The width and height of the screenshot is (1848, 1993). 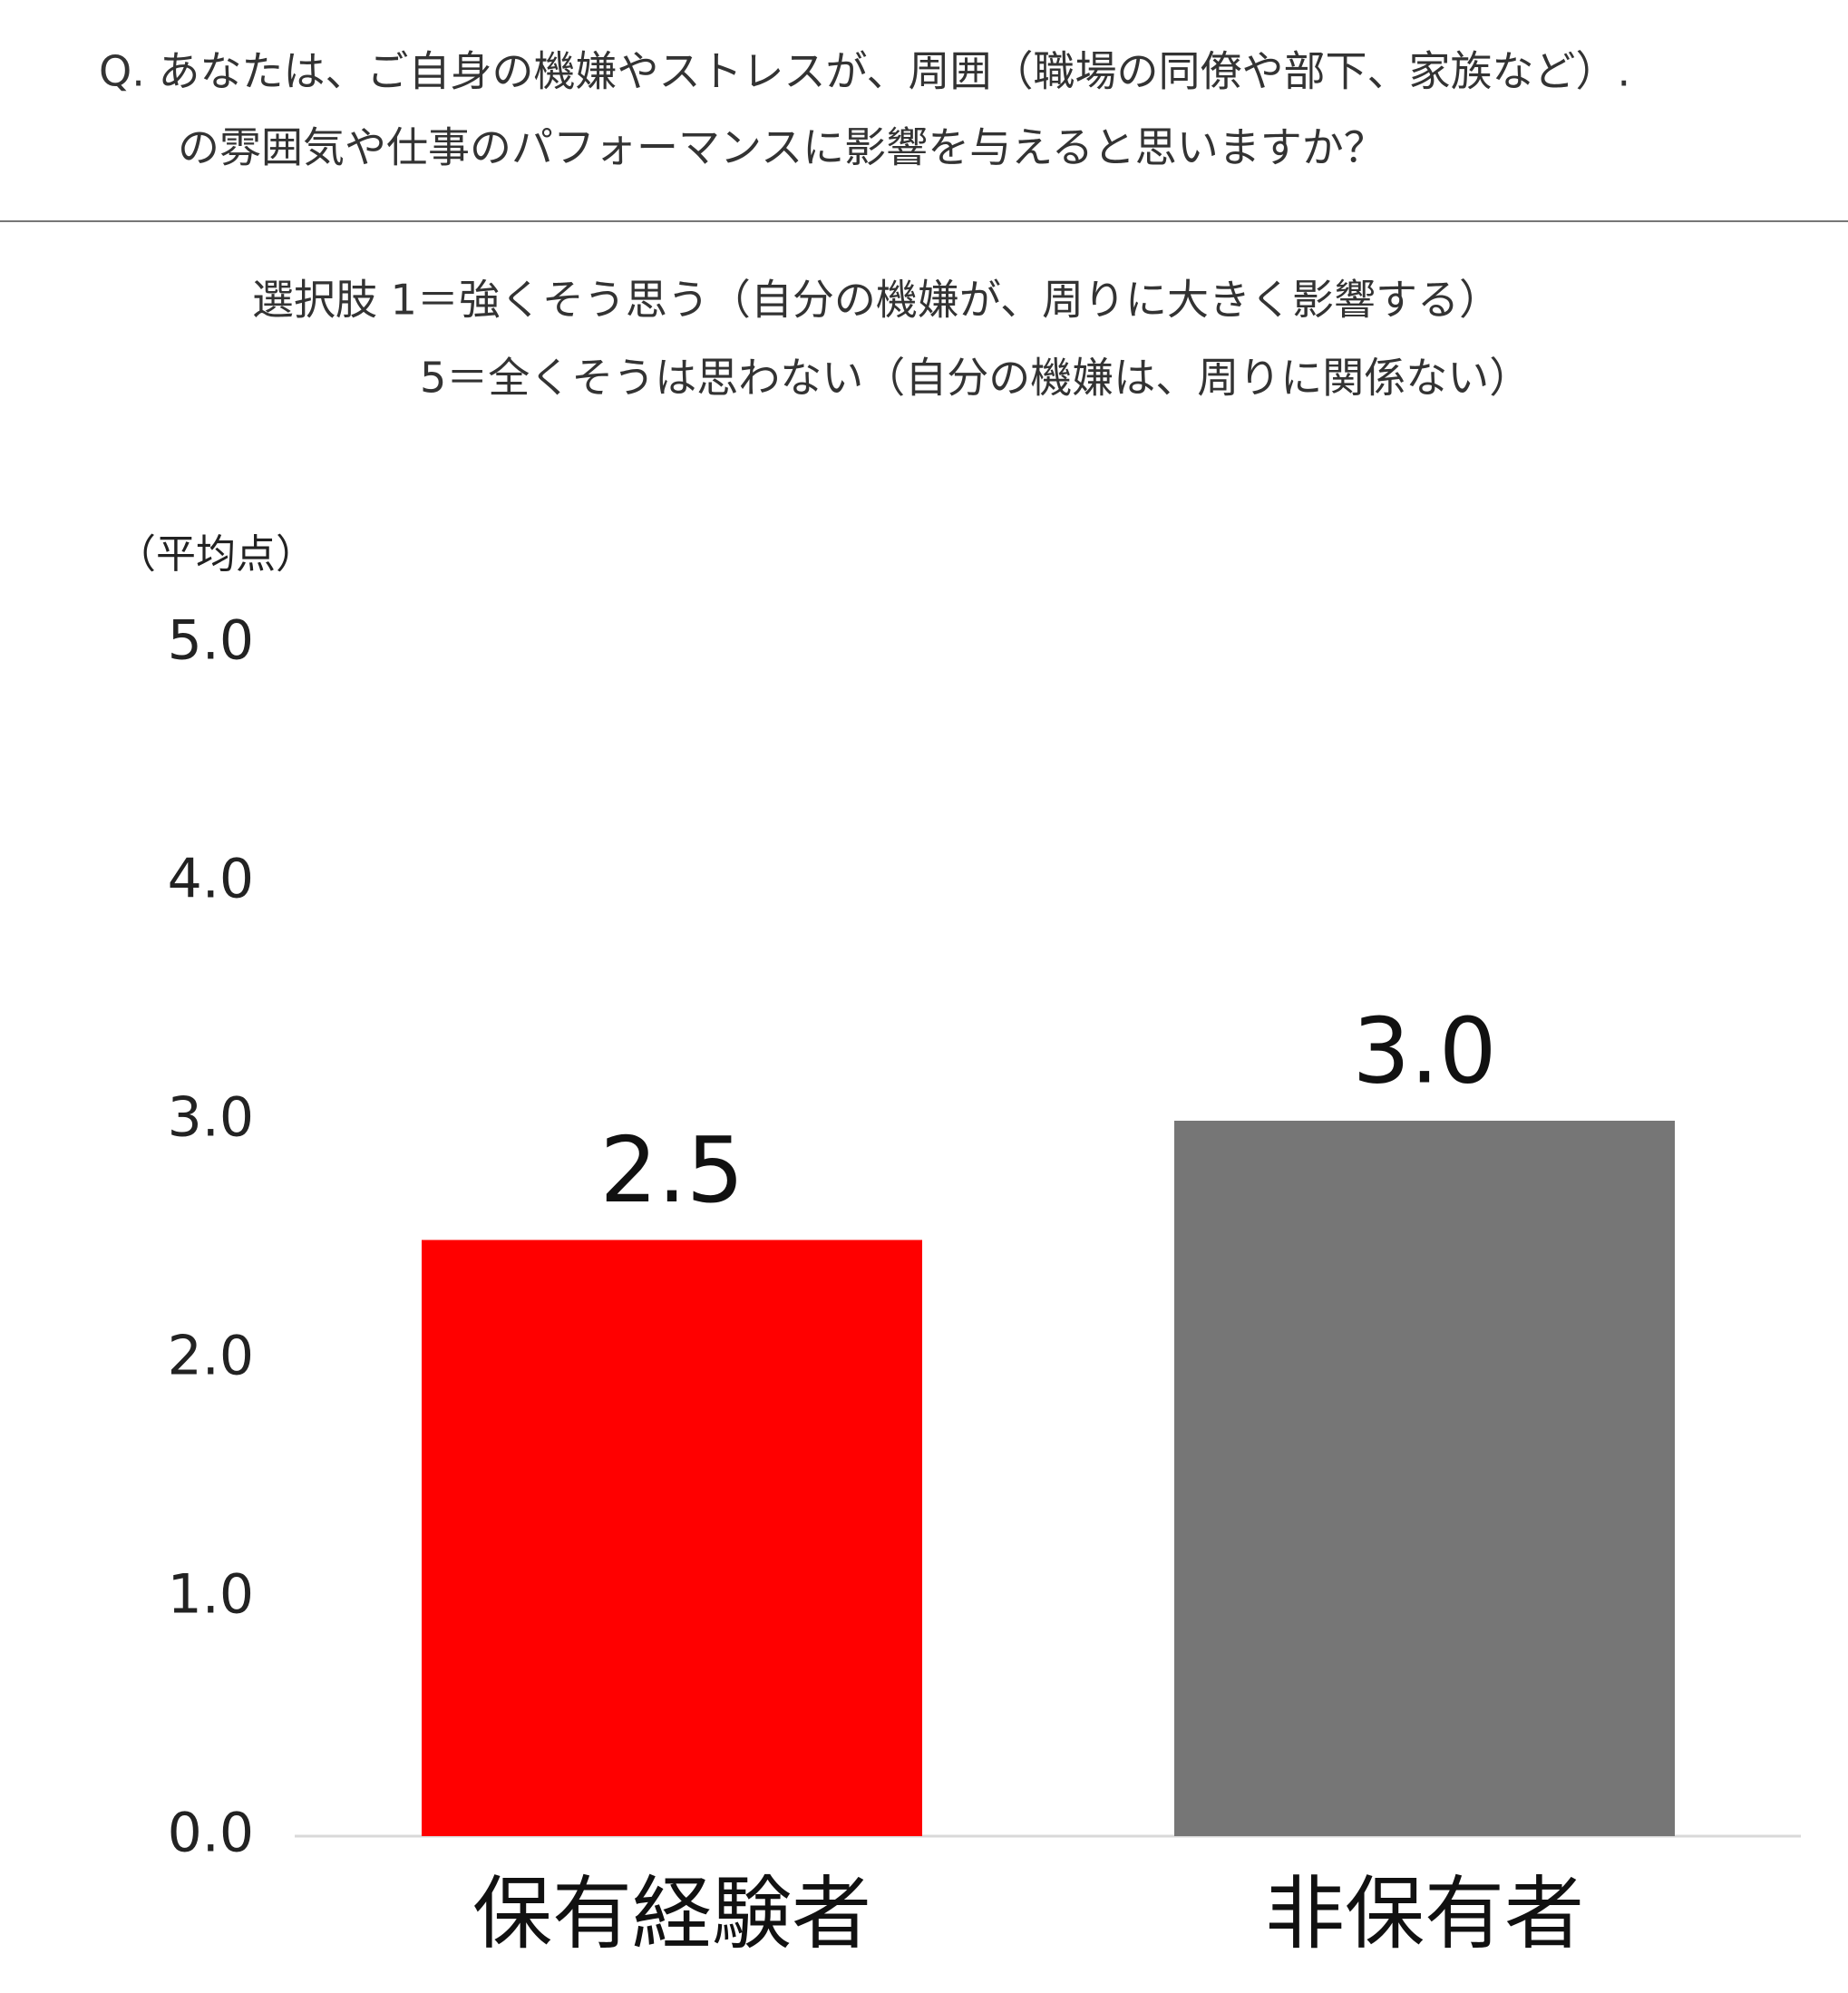 What do you see at coordinates (671, 1170) in the screenshot?
I see `value-label: 2.5` at bounding box center [671, 1170].